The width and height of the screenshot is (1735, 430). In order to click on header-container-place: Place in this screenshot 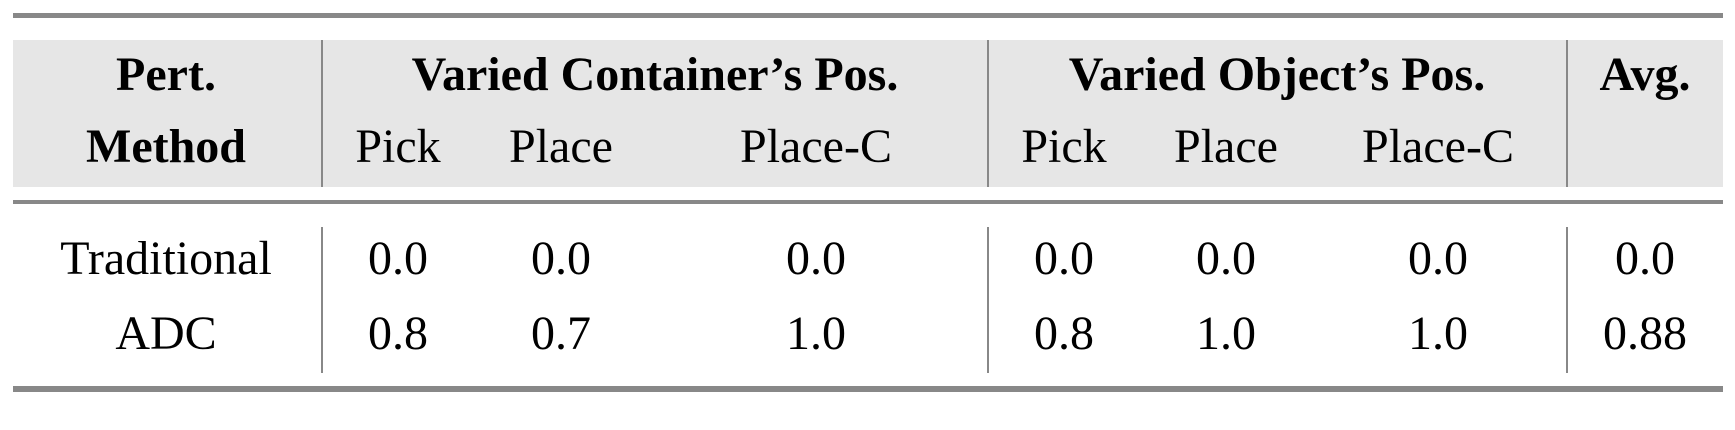, I will do `click(561, 146)`.